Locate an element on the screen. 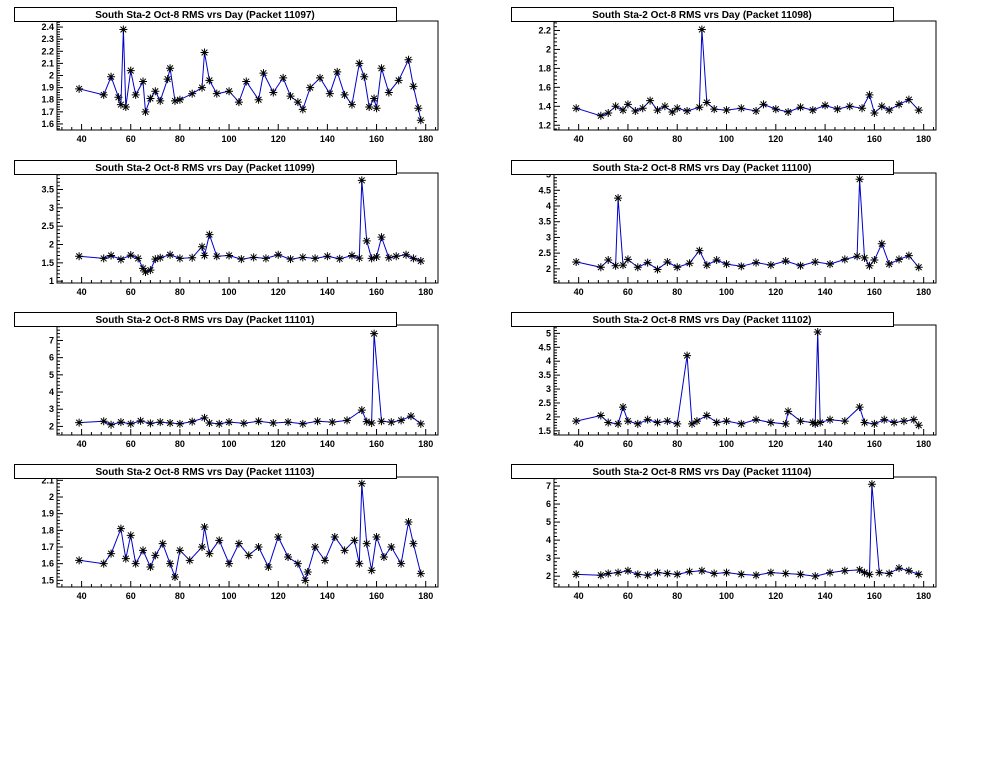 This screenshot has width=996, height=762. series-line is located at coordinates (747, 530).